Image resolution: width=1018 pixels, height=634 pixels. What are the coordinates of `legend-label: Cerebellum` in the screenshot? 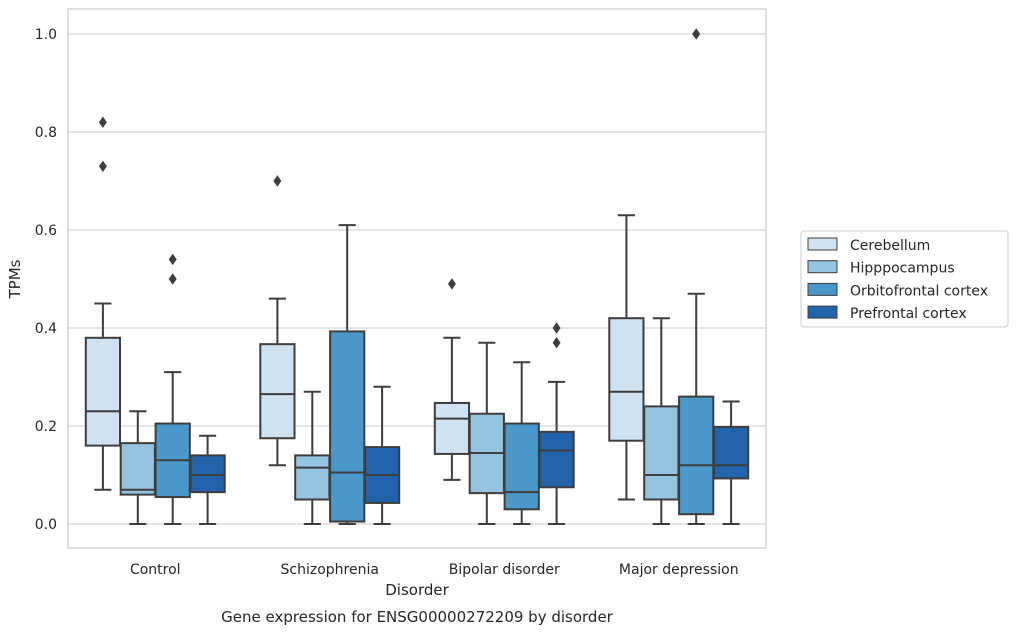 It's located at (890, 246).